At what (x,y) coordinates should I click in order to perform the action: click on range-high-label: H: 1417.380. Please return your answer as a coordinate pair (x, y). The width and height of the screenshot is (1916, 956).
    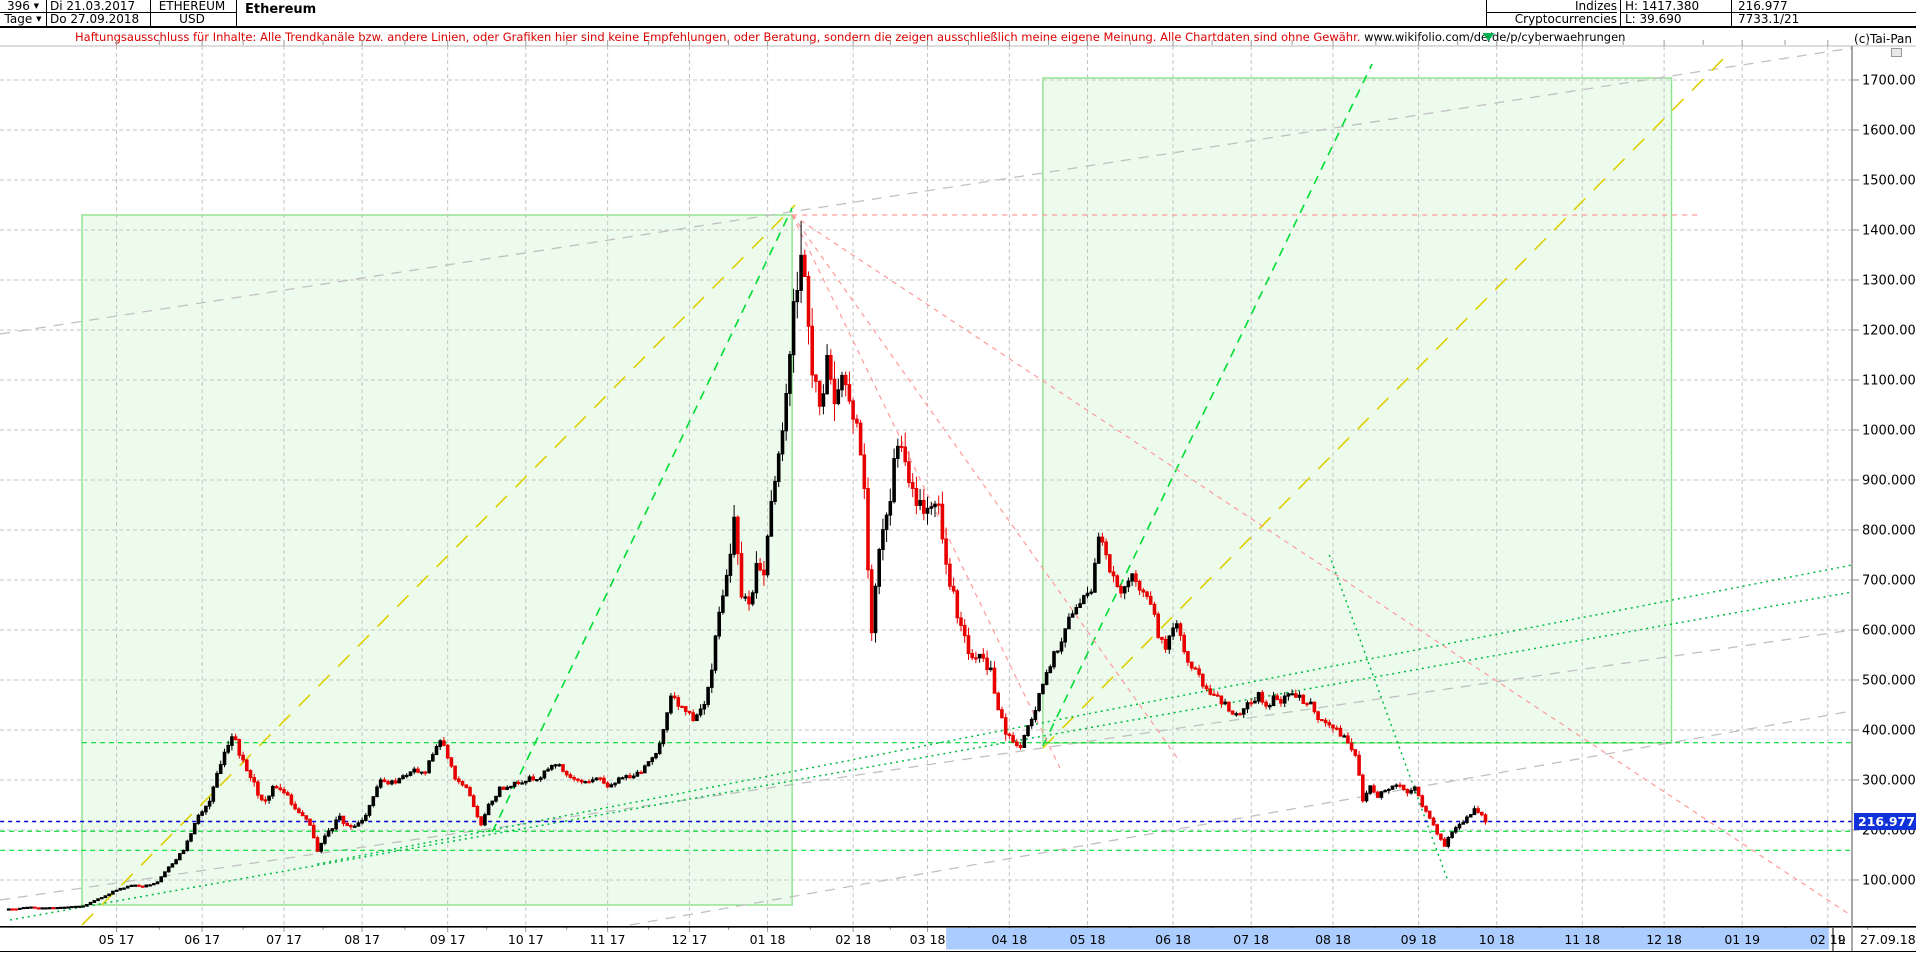
    Looking at the image, I should click on (1675, 6).